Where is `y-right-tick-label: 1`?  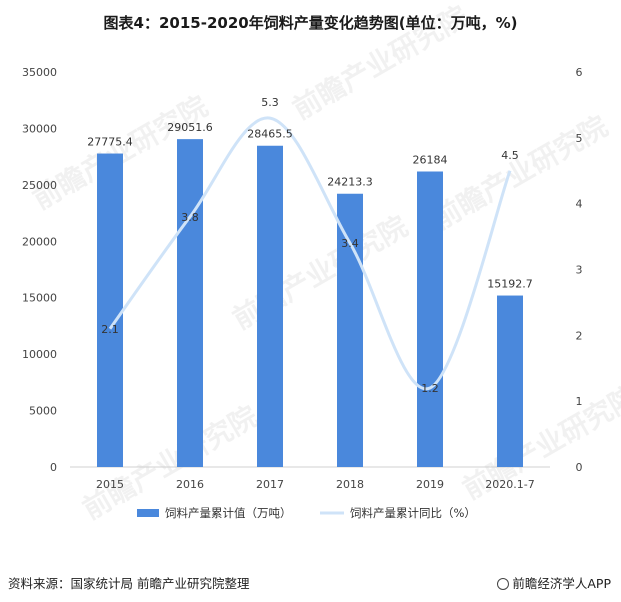
y-right-tick-label: 1 is located at coordinates (579, 401).